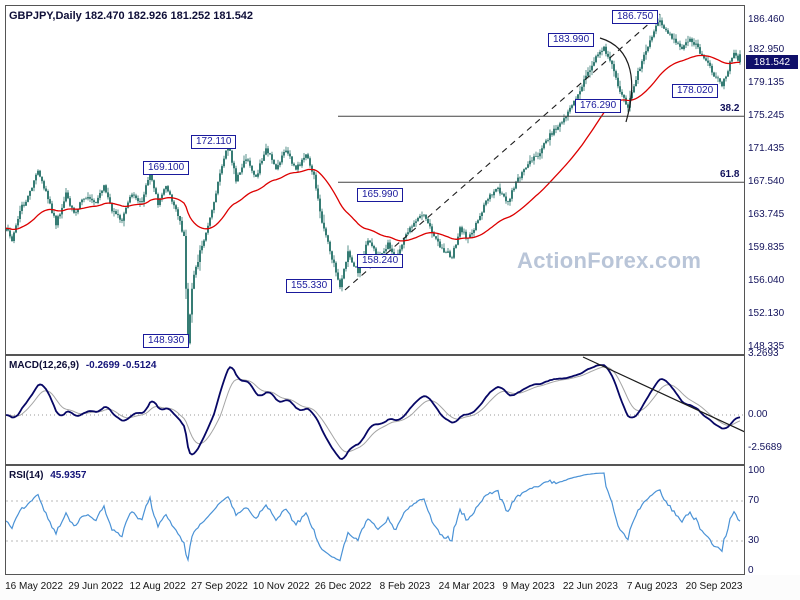 The height and width of the screenshot is (600, 800). I want to click on date-label: 7 Aug 2023, so click(652, 586).